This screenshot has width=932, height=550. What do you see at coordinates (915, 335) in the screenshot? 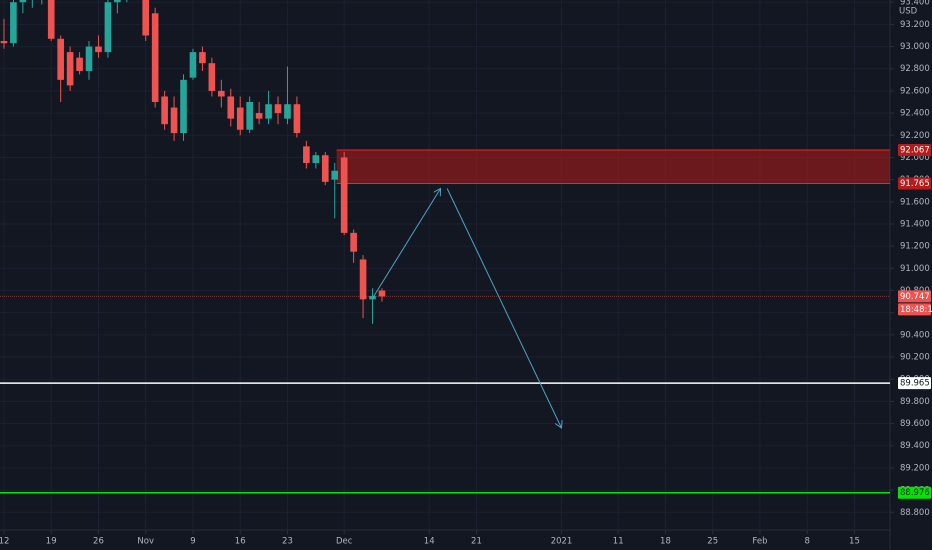
I see `y-tick-label: 90.400` at bounding box center [915, 335].